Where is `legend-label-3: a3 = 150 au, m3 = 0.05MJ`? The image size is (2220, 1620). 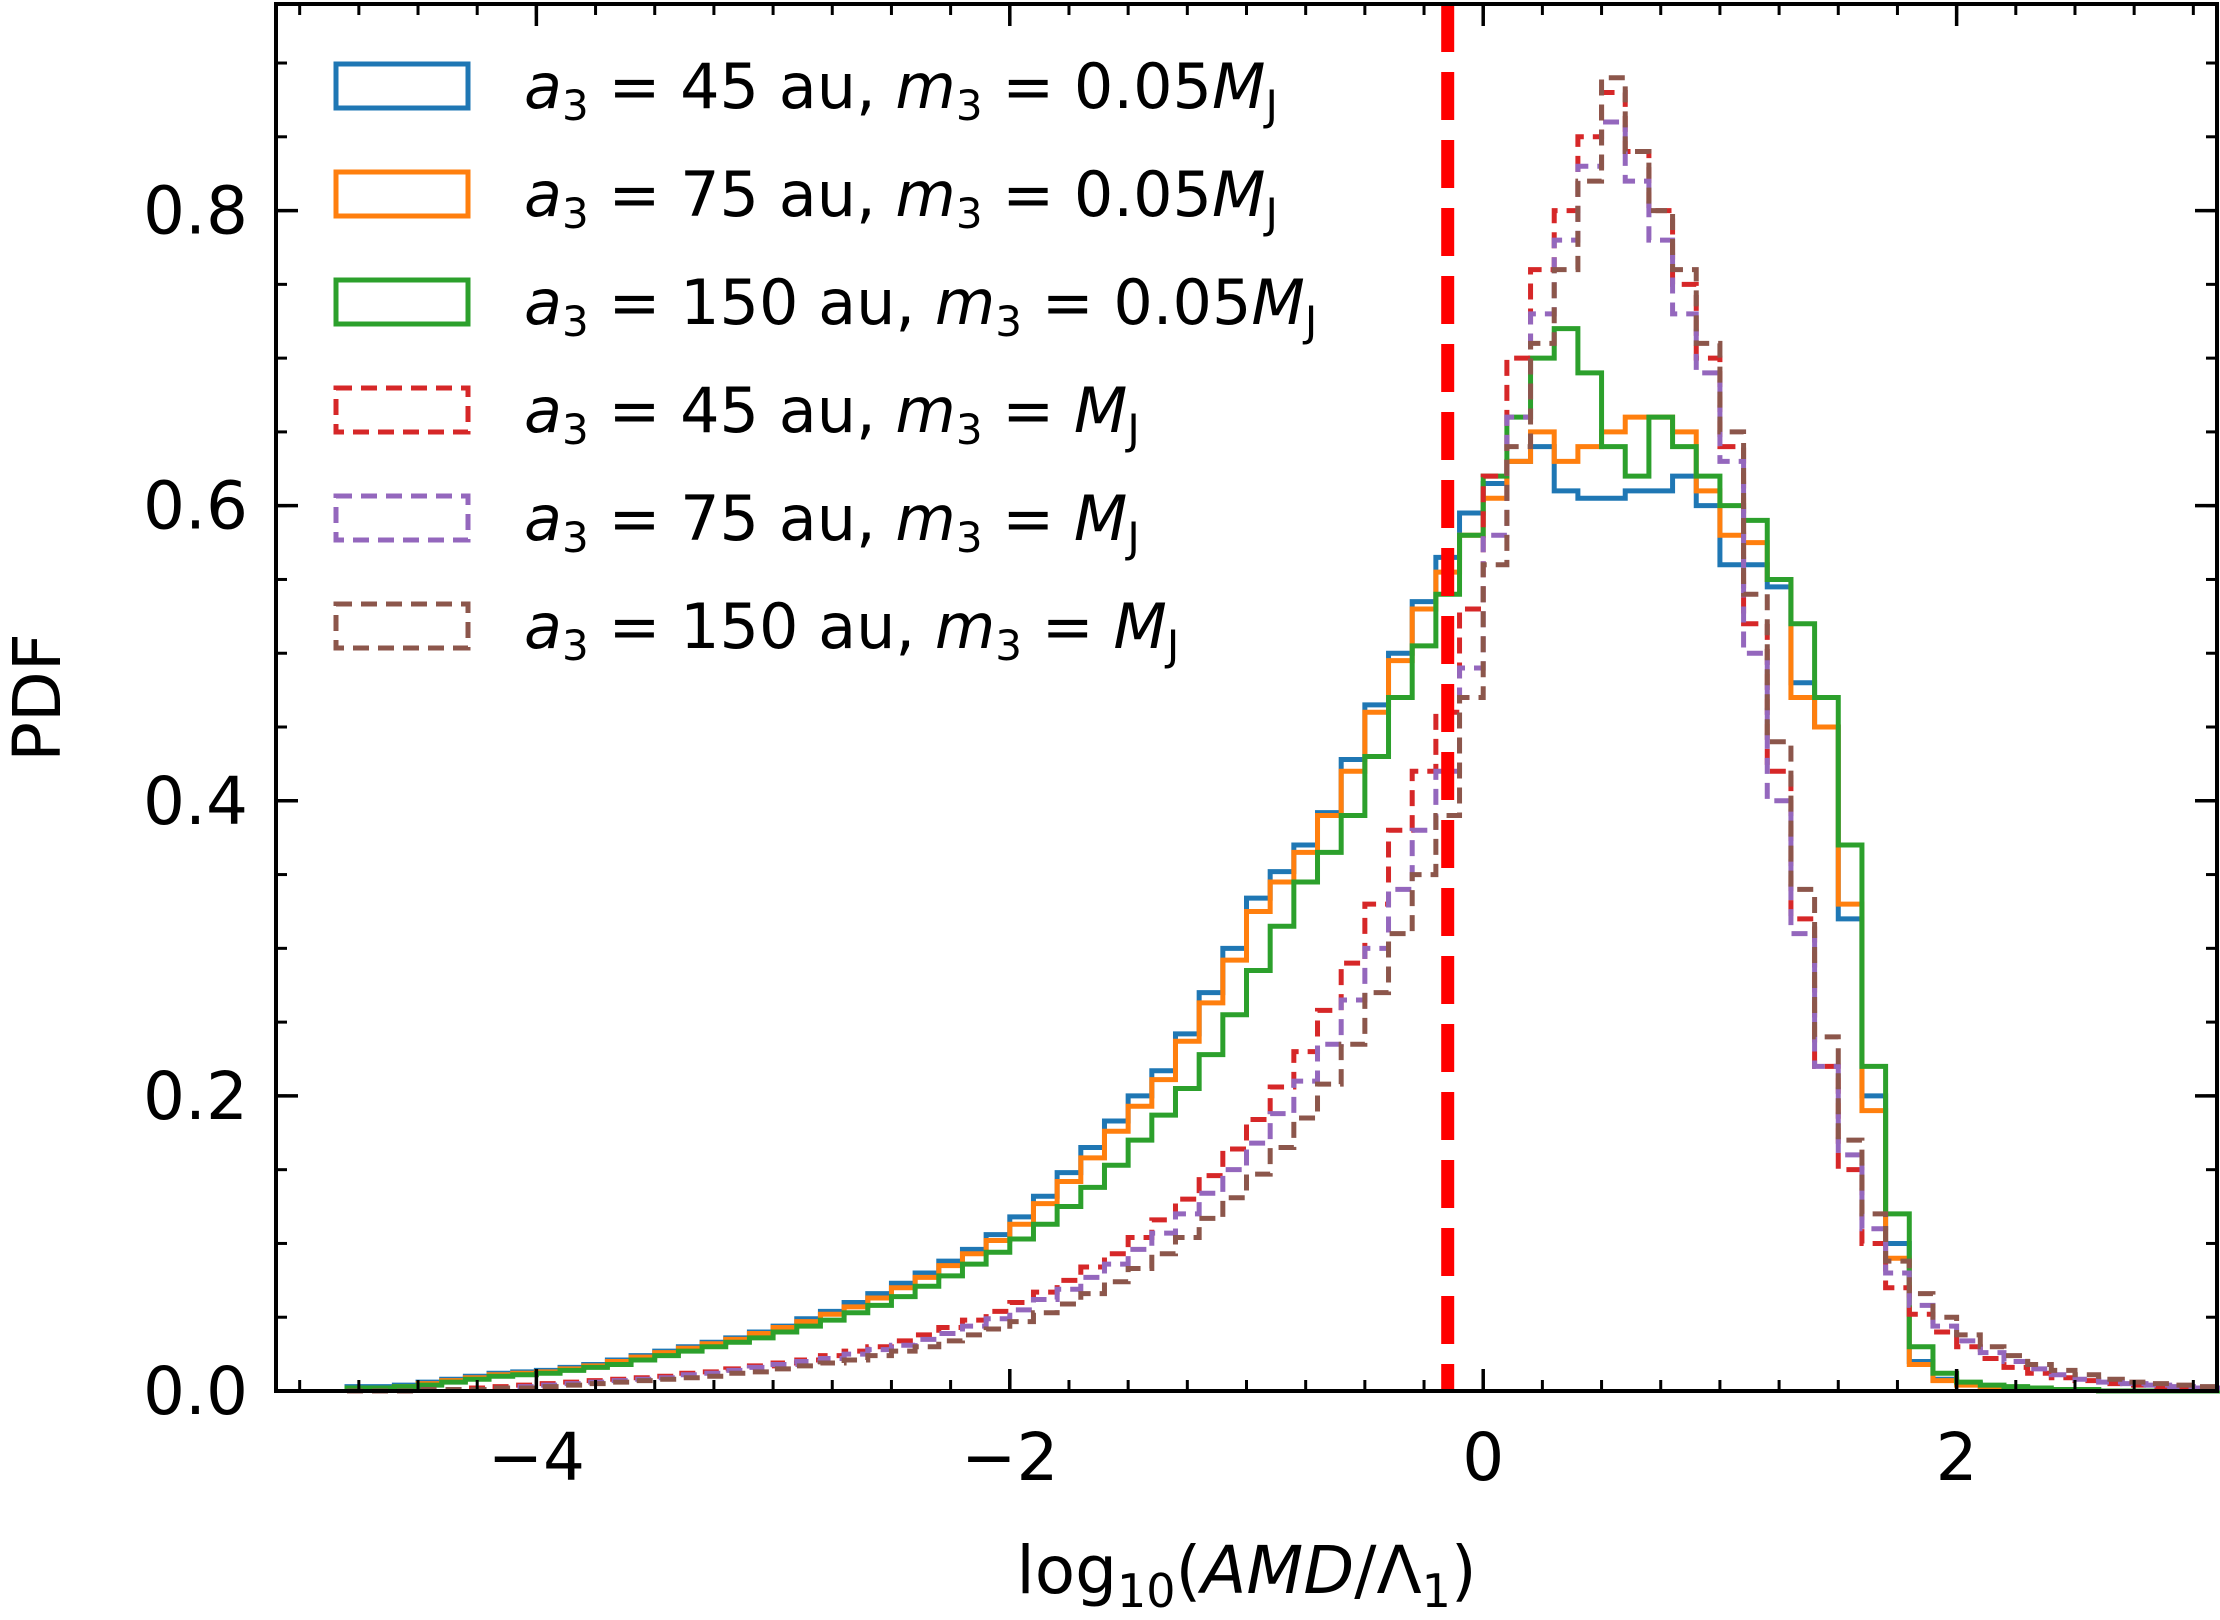 legend-label-3: a3 = 150 au, m3 = 0.05MJ is located at coordinates (920, 306).